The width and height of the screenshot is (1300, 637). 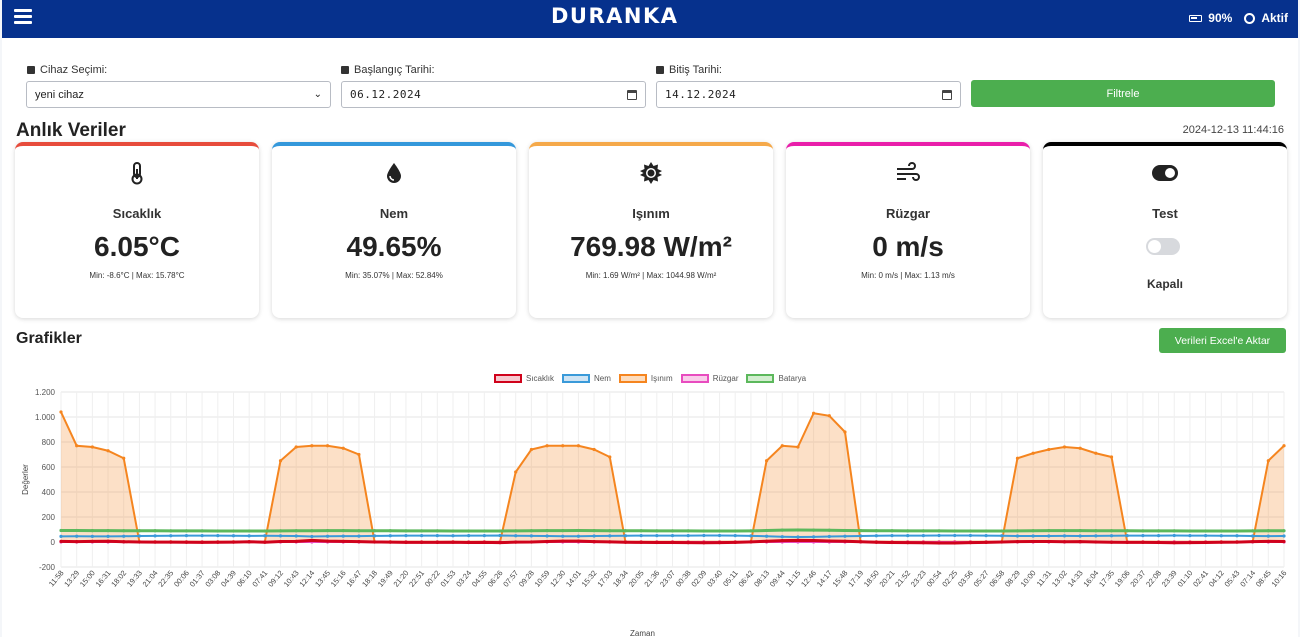 I want to click on legend-item: Nem, so click(x=586, y=378).